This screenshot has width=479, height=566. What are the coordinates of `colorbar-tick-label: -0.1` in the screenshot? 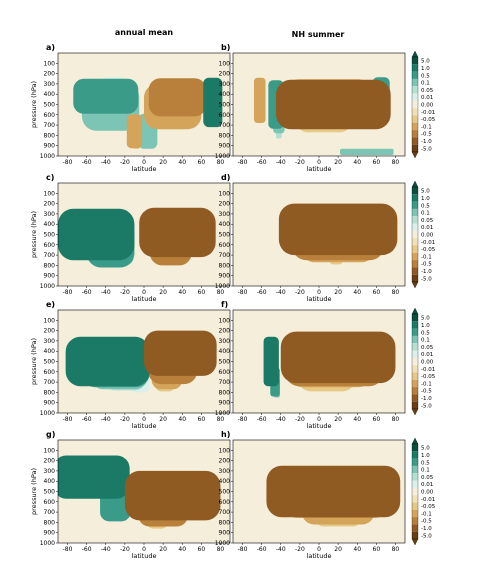 It's located at (426, 384).